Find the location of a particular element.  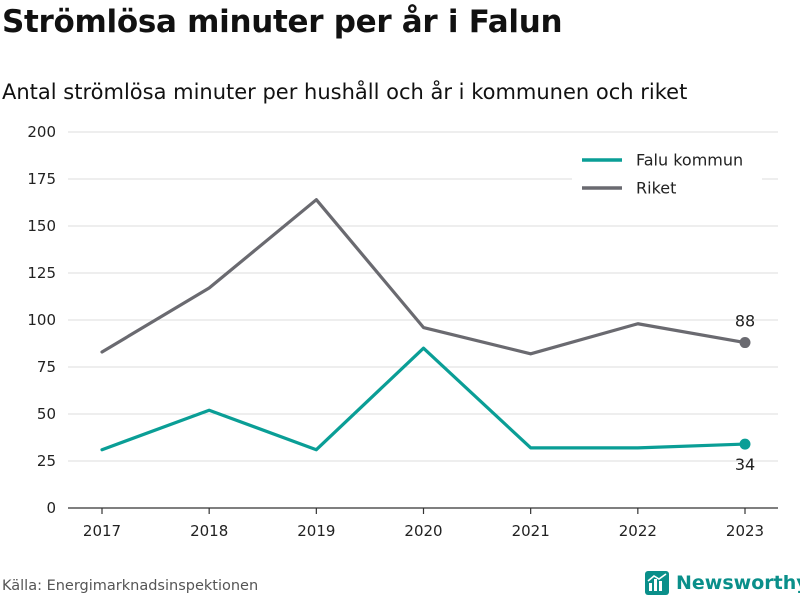

end-value-label: 34 is located at coordinates (745, 464).